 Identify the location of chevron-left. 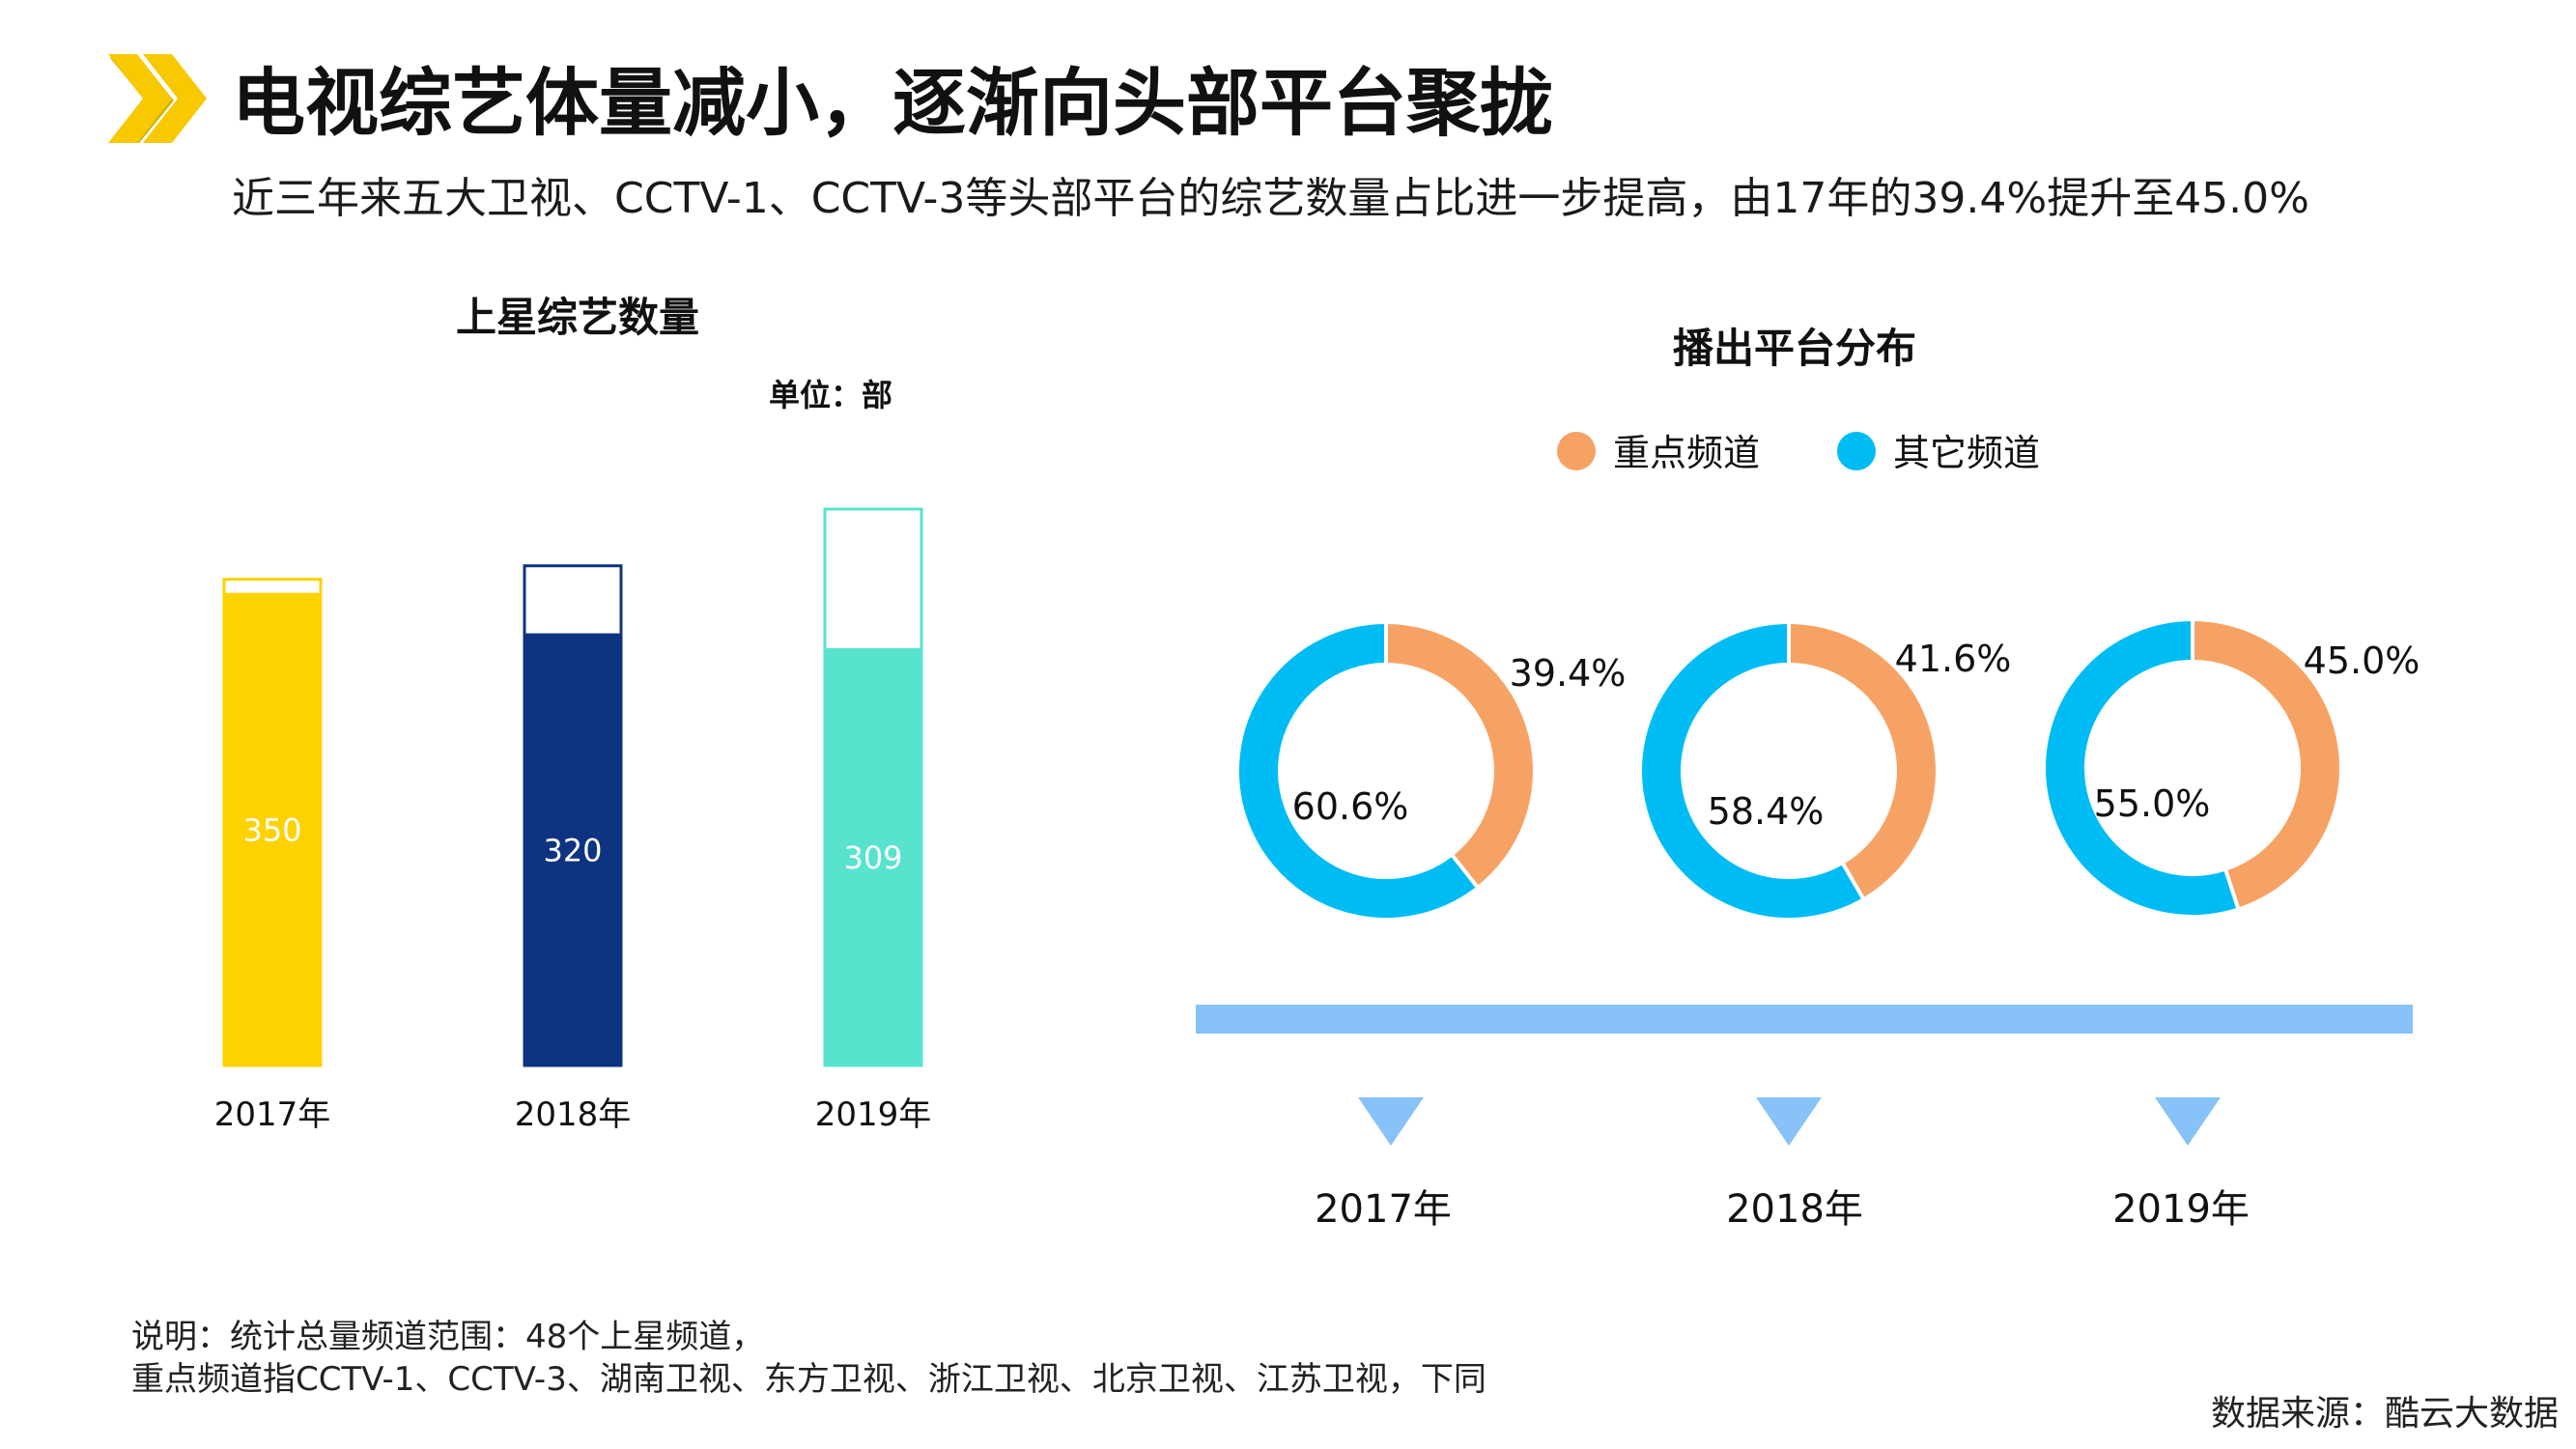
(140, 98).